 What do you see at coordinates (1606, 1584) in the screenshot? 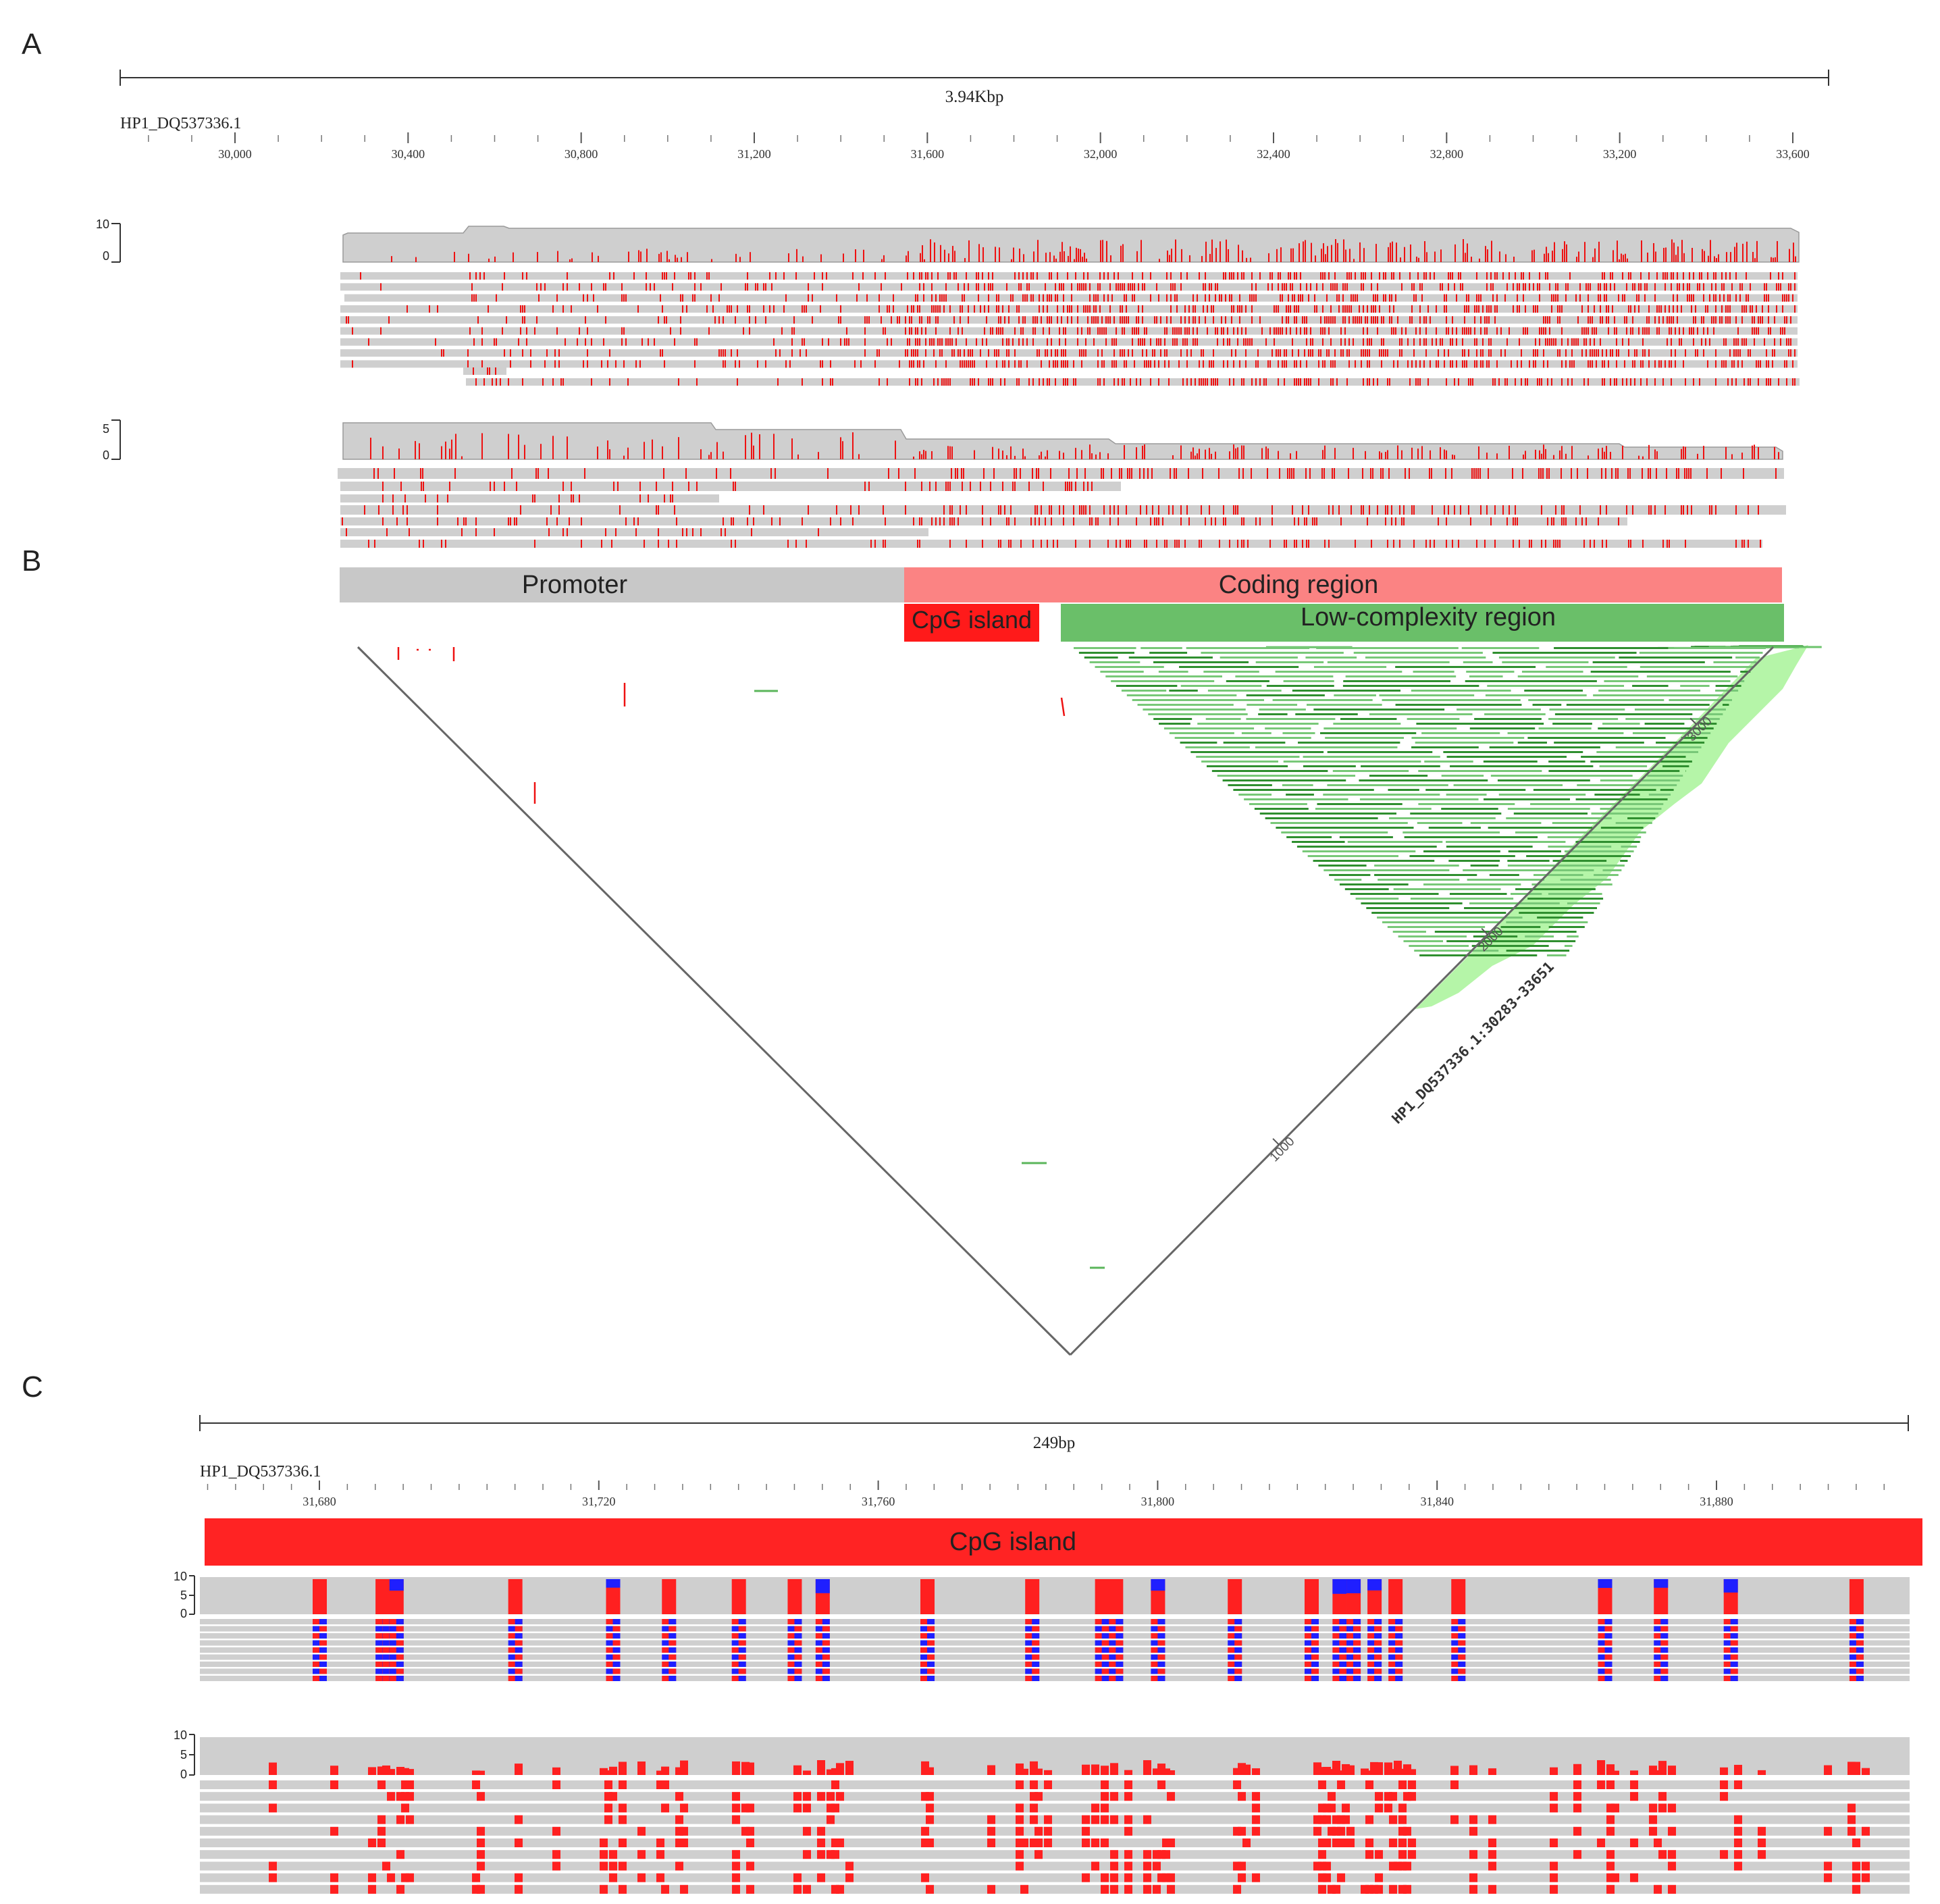
I see `unmethylated-coverage` at bounding box center [1606, 1584].